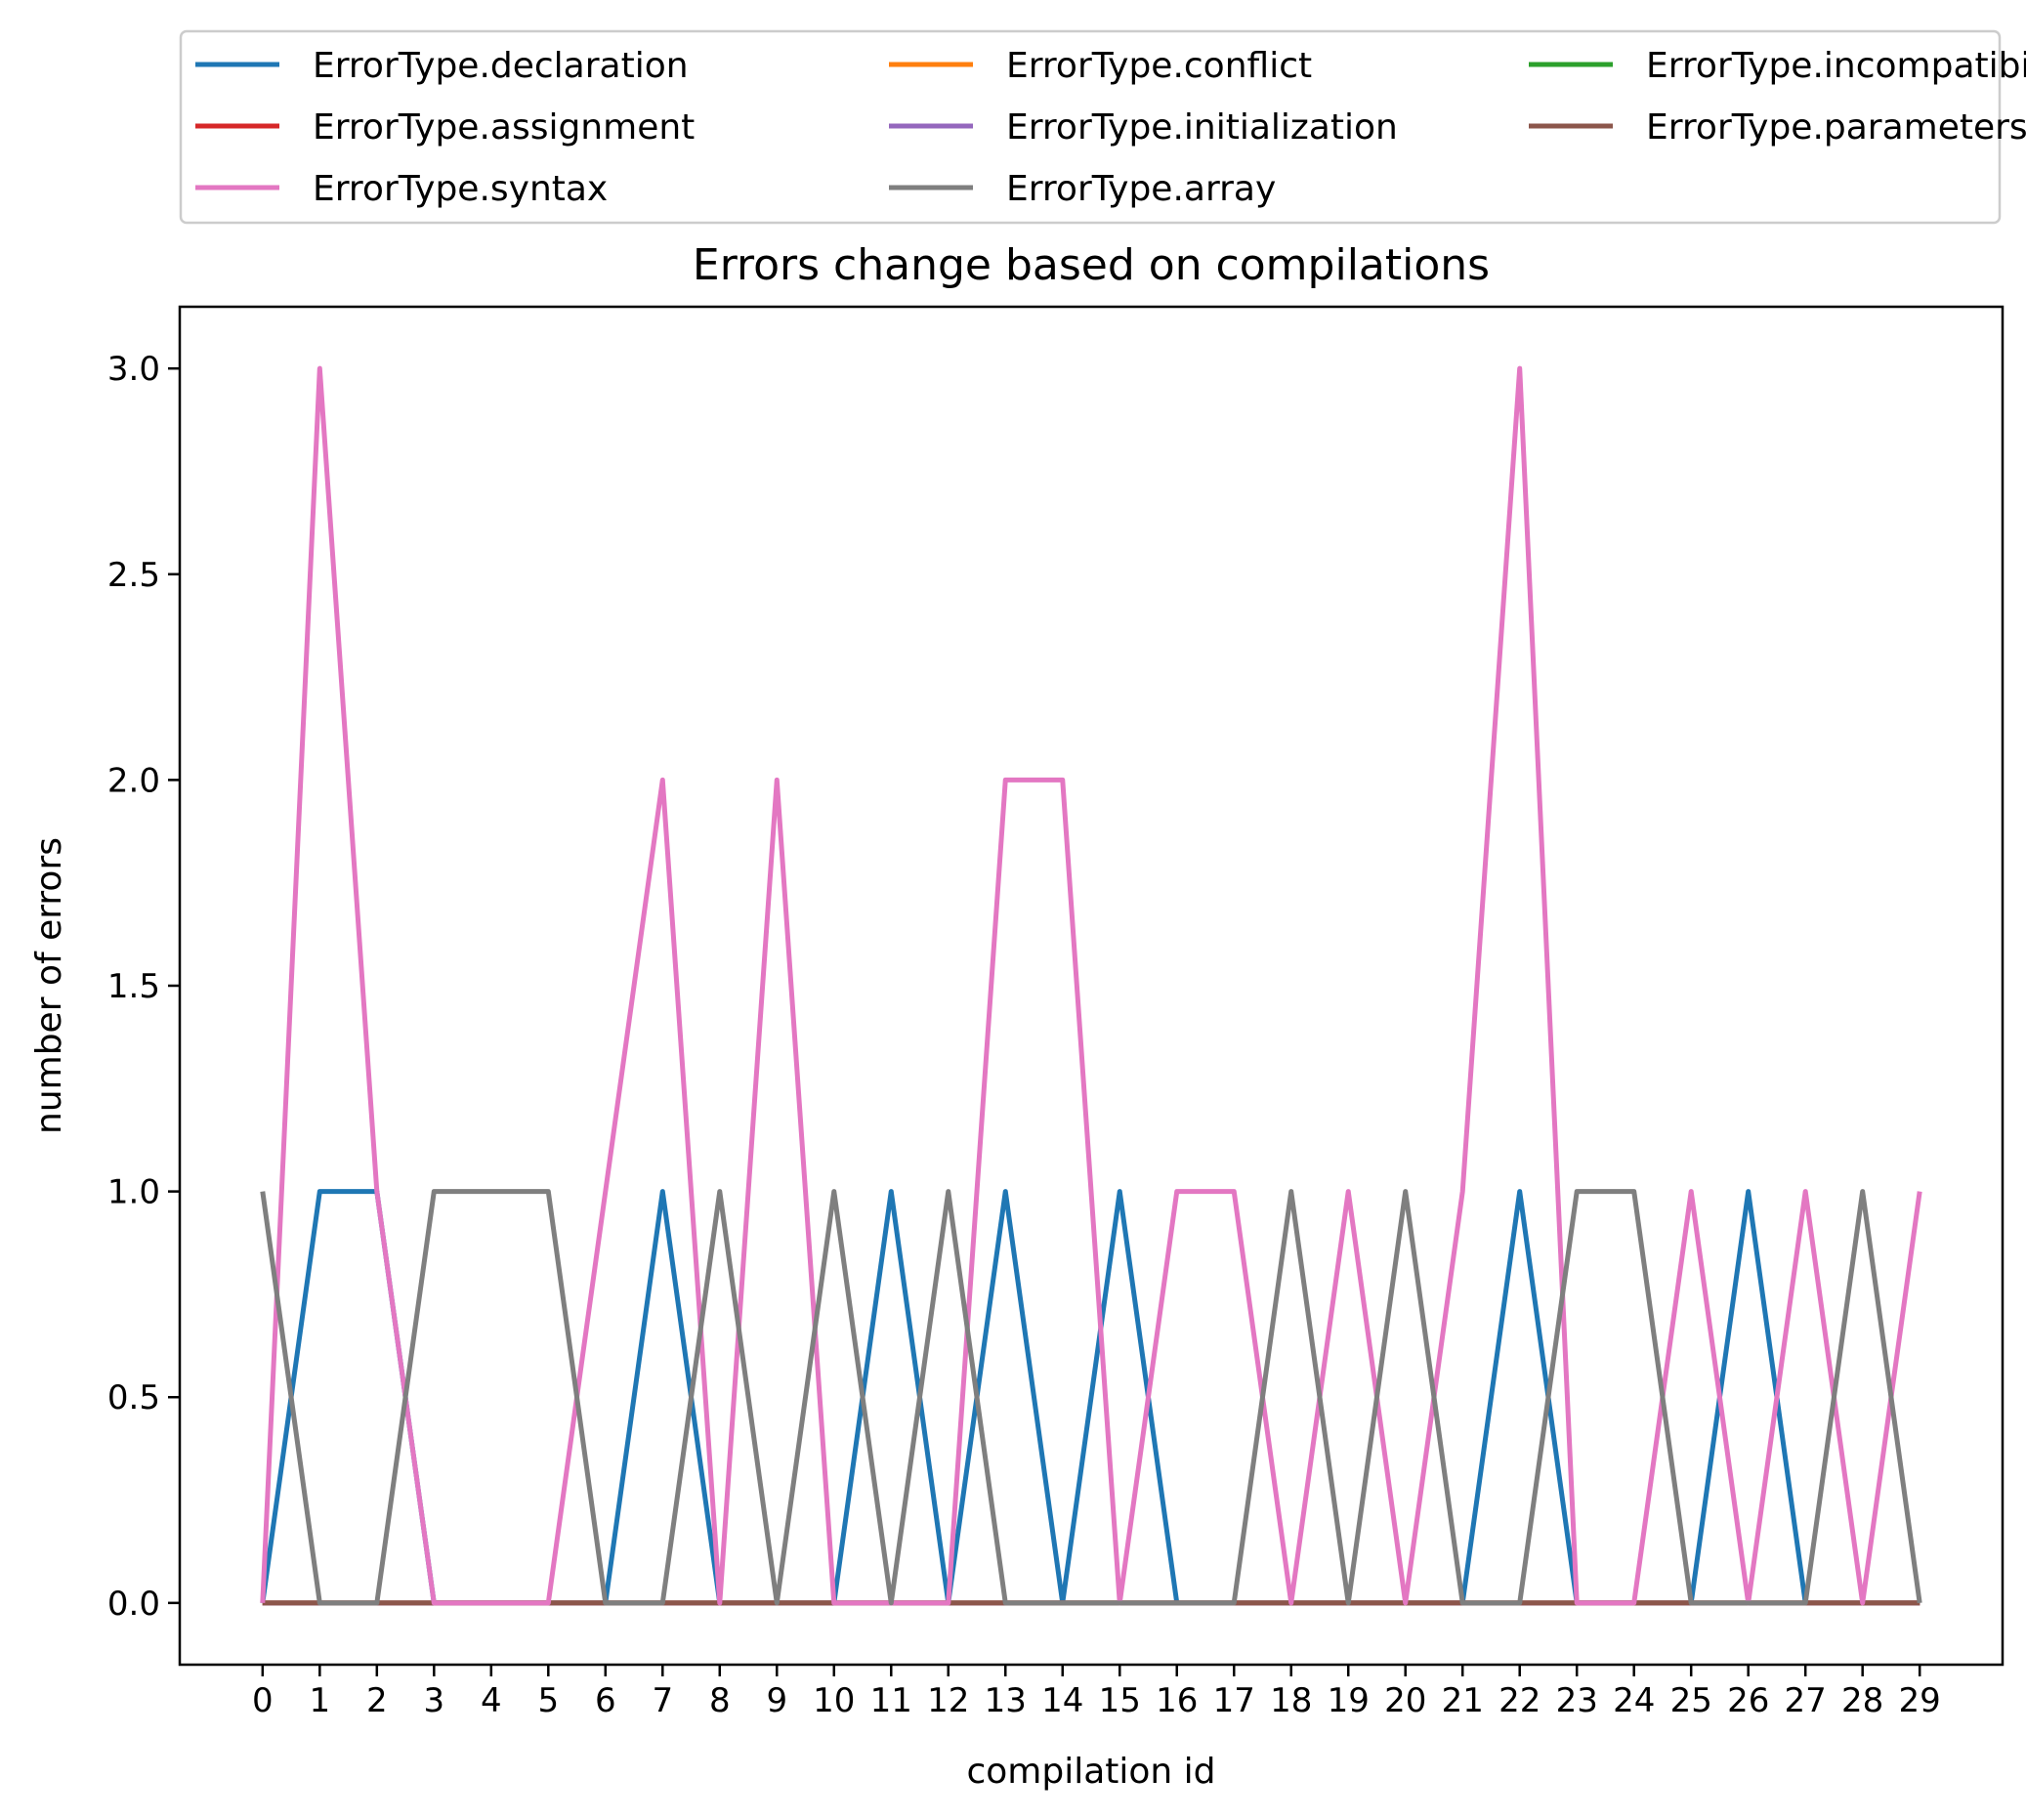 This screenshot has height=1820, width=2026. I want to click on x-tick-label: 17, so click(1234, 1700).